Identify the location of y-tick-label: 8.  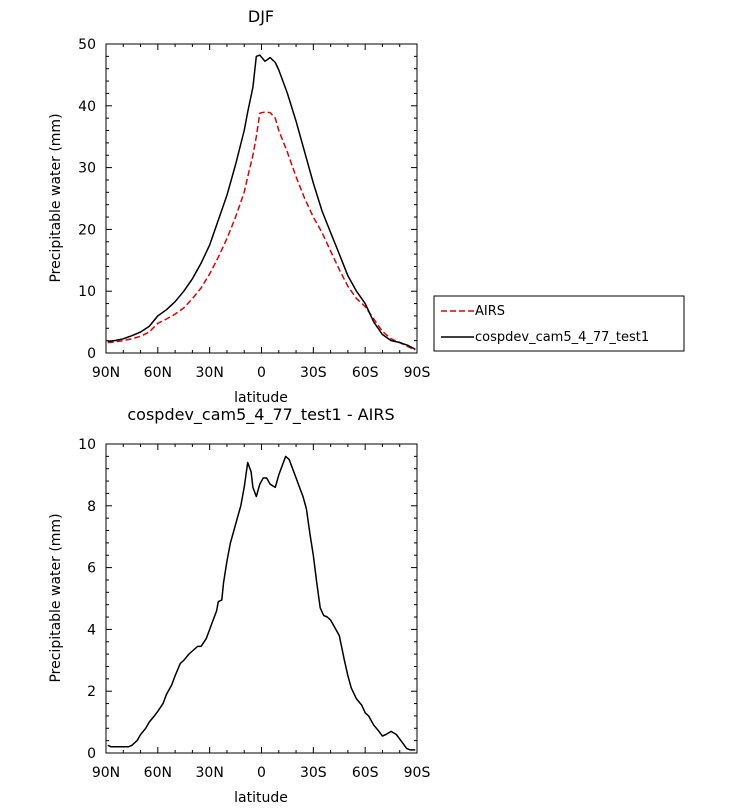
(91, 507).